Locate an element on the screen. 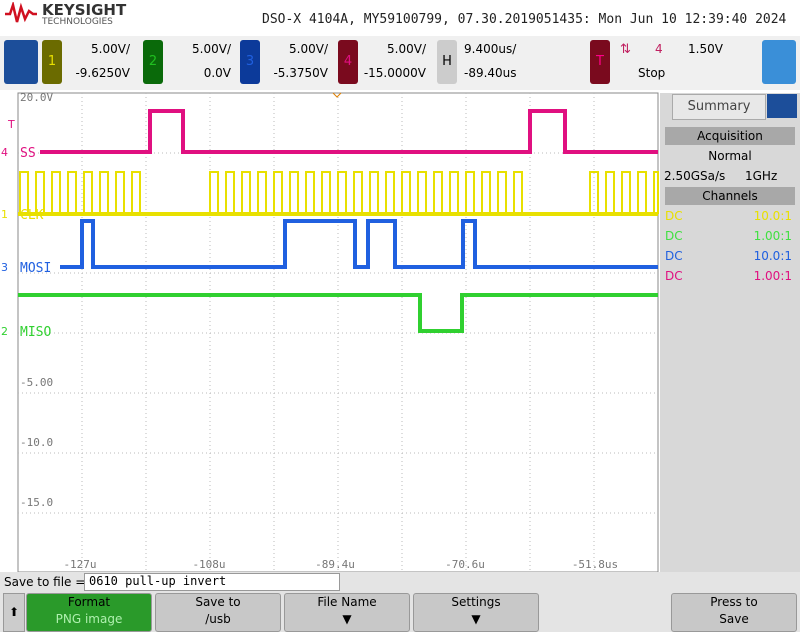 The width and height of the screenshot is (800, 632). trigger-pos is located at coordinates (337, 95).